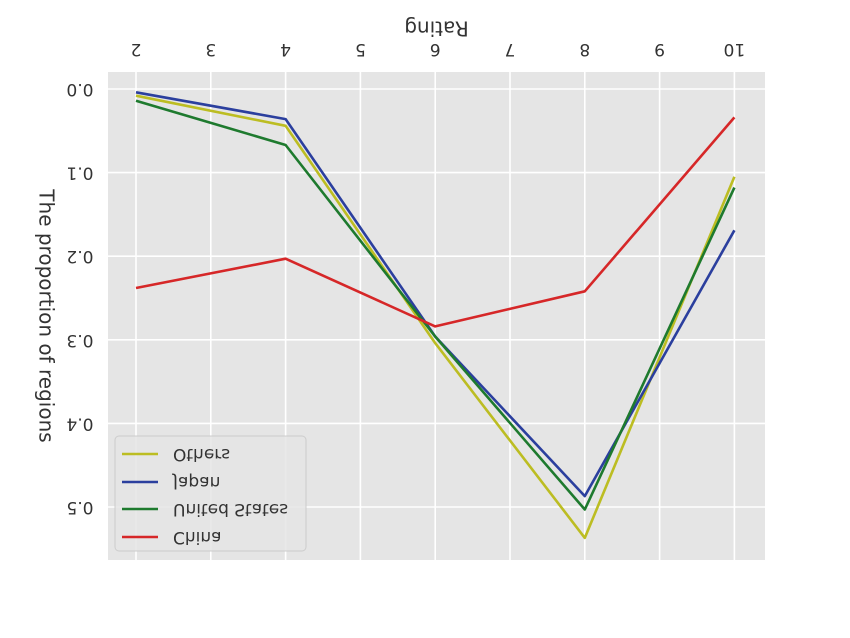  Describe the element at coordinates (79, 173) in the screenshot. I see `y-tick-label: 0.1` at that location.